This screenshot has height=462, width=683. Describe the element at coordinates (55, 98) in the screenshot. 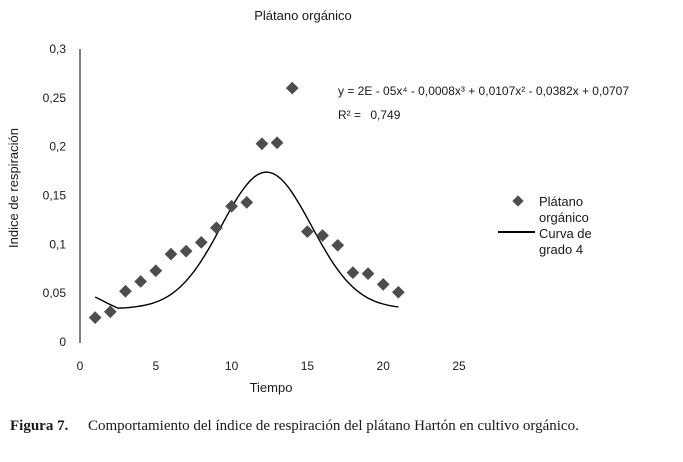

I see `y-tick-label: 0,25` at that location.